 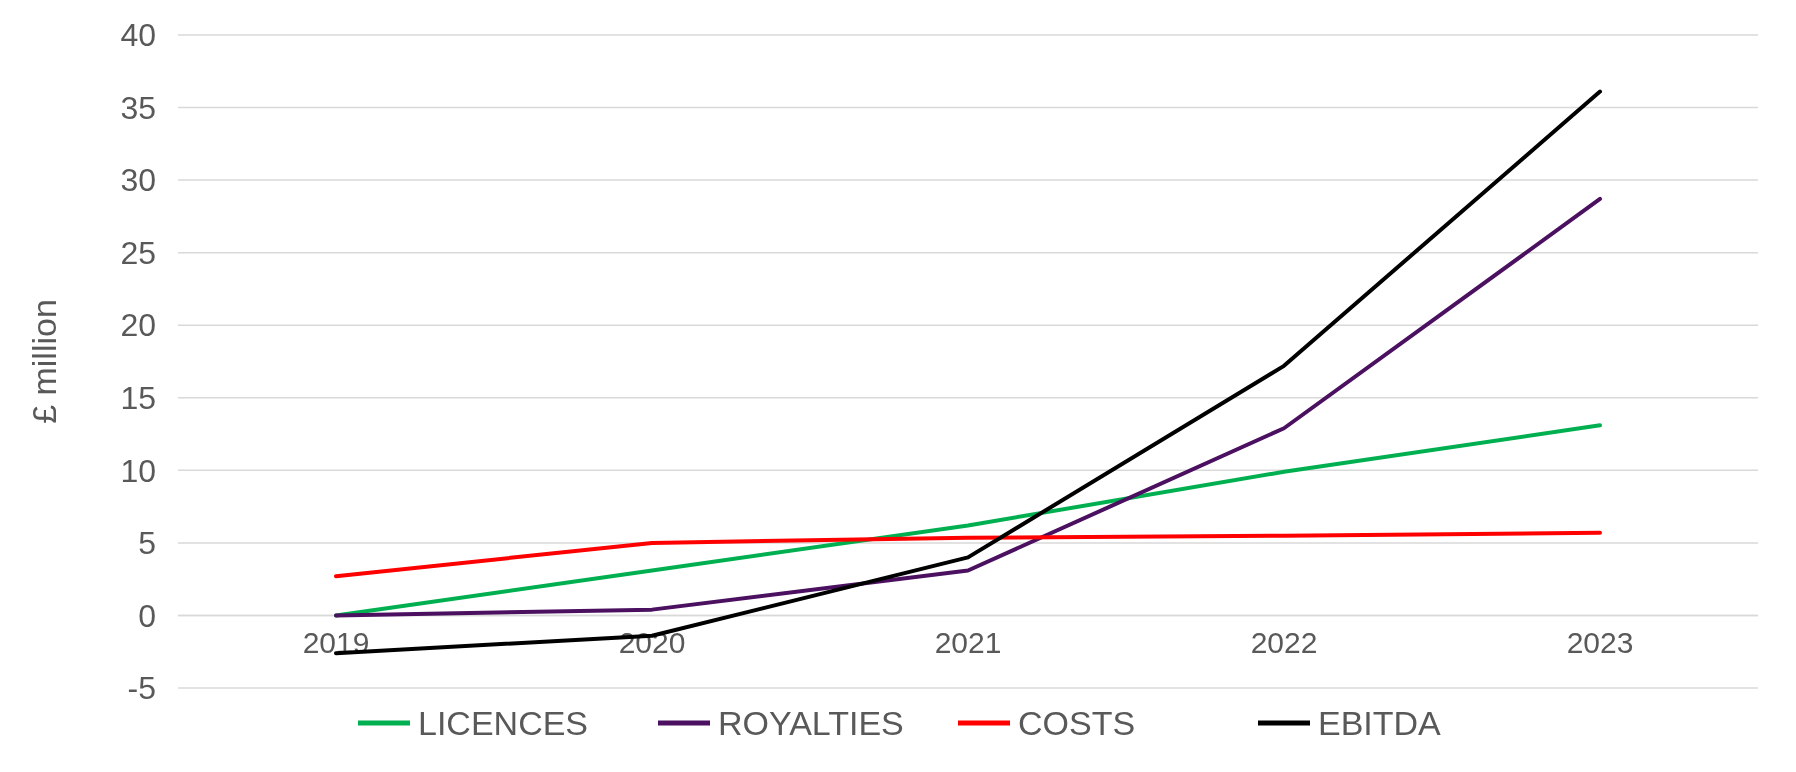 What do you see at coordinates (44, 361) in the screenshot?
I see `y-axis-title: £ million` at bounding box center [44, 361].